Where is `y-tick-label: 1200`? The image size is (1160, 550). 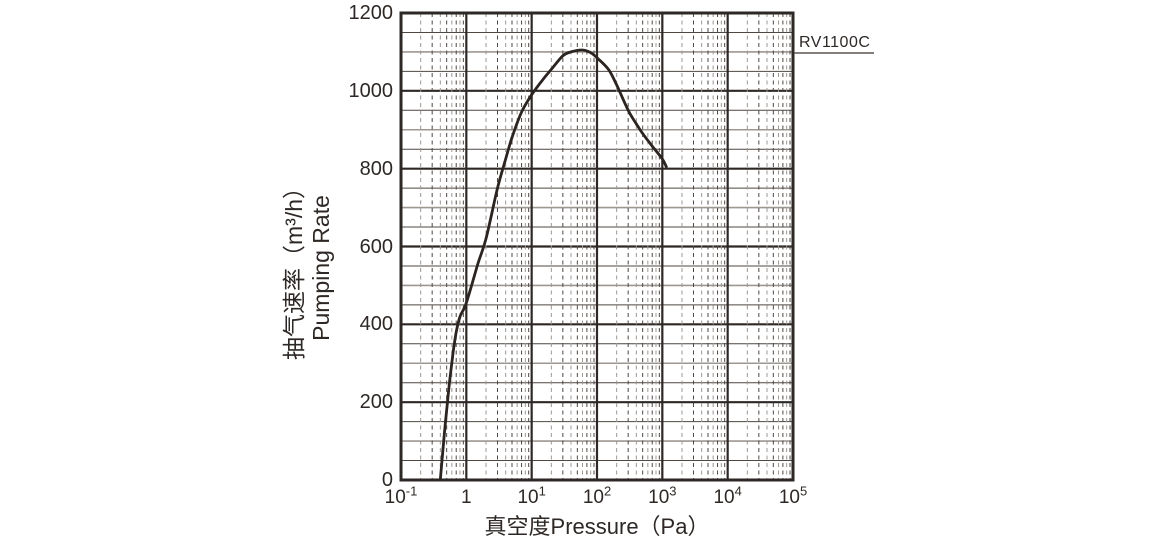 y-tick-label: 1200 is located at coordinates (371, 13).